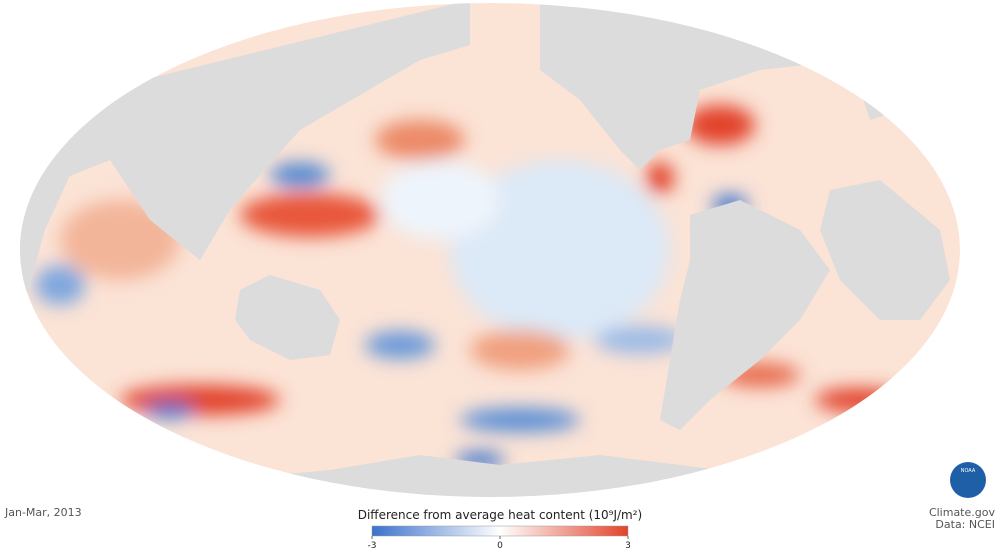 The image size is (1000, 559). I want to click on colorbar, so click(500, 531).